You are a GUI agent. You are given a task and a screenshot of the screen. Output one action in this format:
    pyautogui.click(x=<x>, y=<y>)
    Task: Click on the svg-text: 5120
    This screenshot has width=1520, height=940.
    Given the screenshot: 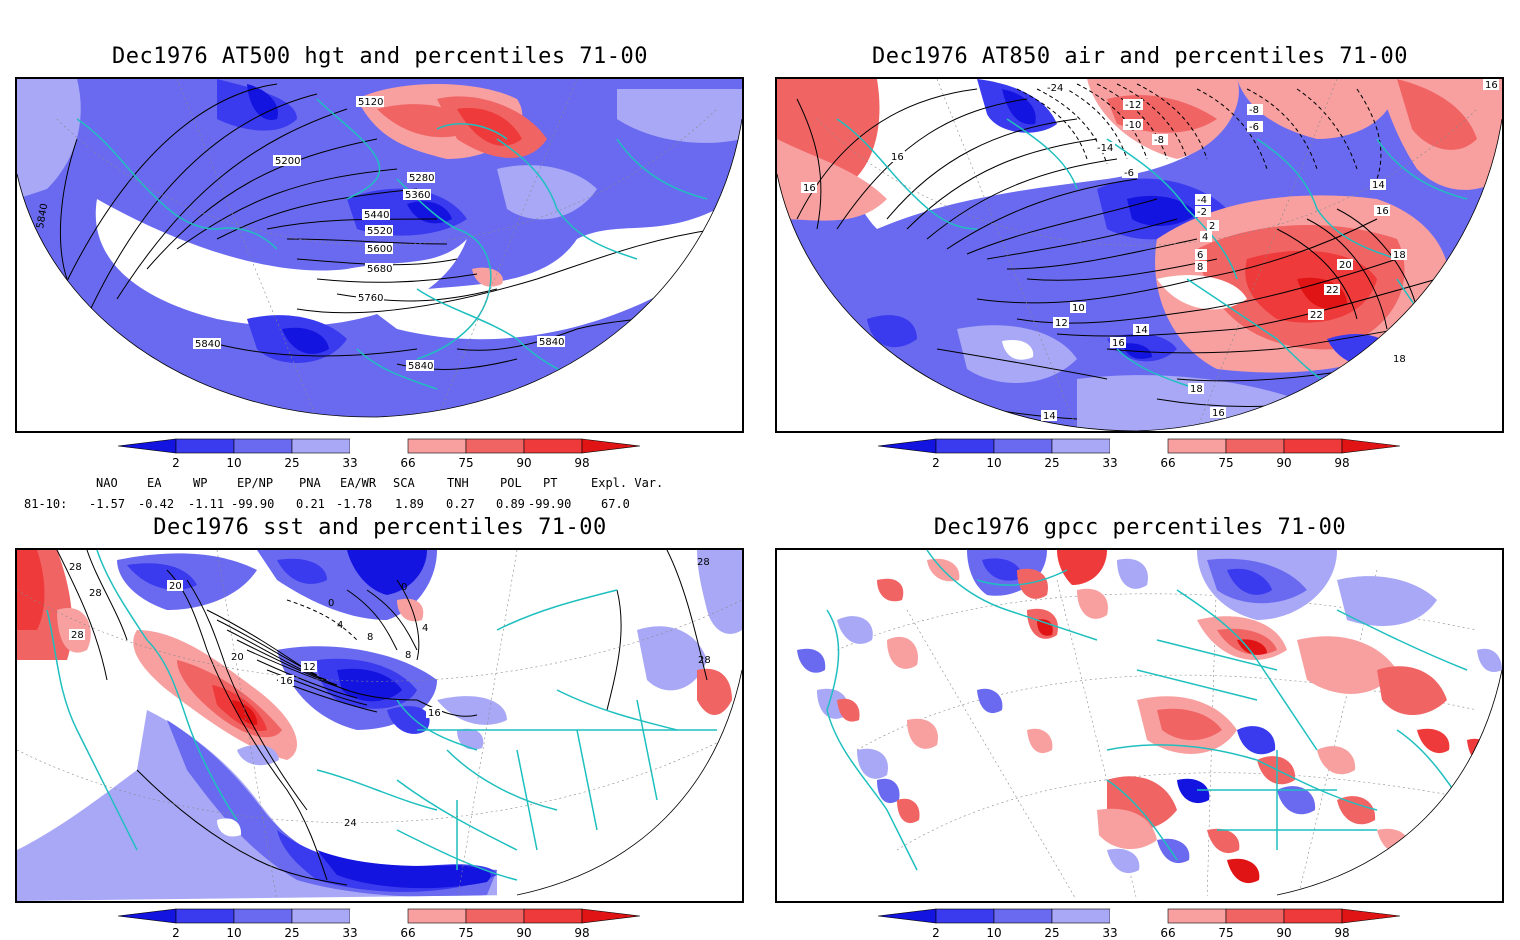 What is the action you would take?
    pyautogui.click(x=370, y=102)
    